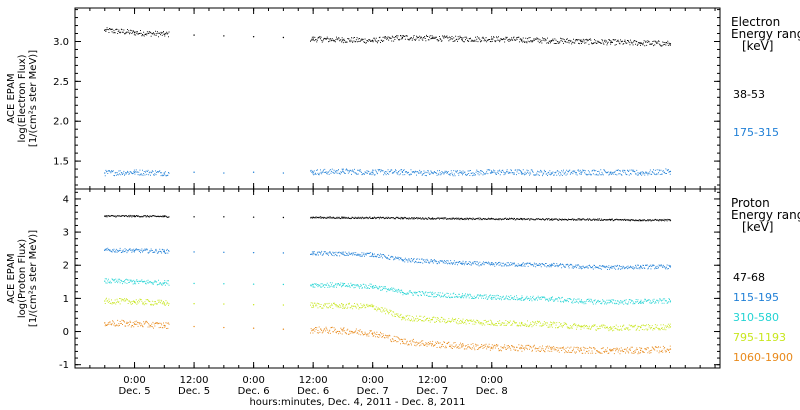  I want to click on legend-title: [keV], so click(757, 227).